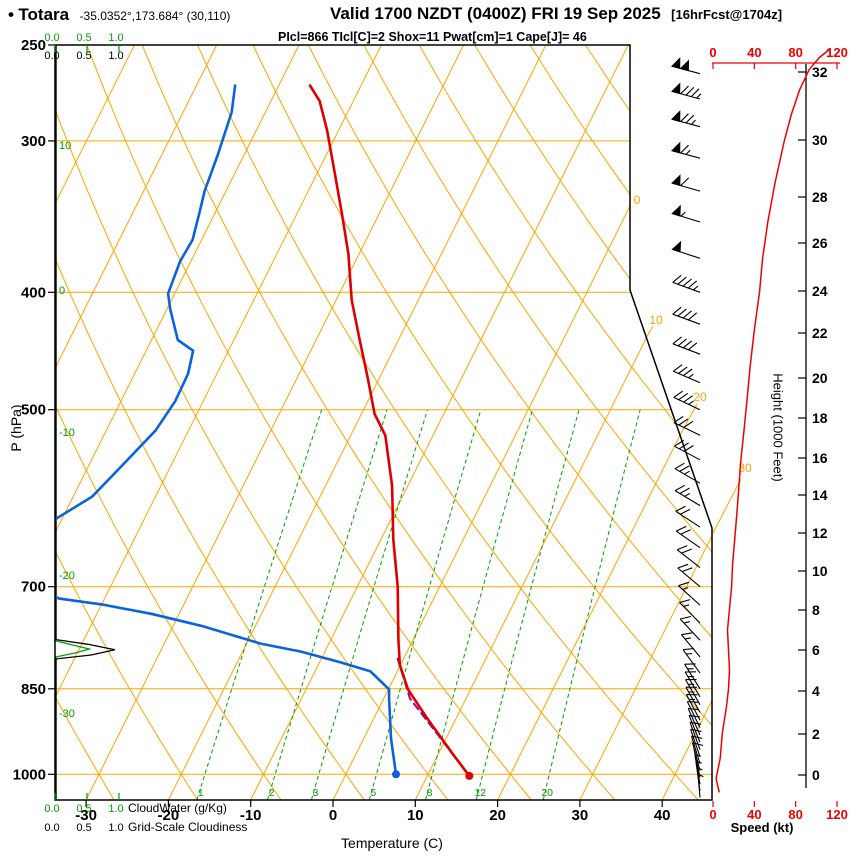 The height and width of the screenshot is (860, 850). I want to click on surface-dewpoint-dot, so click(396, 774).